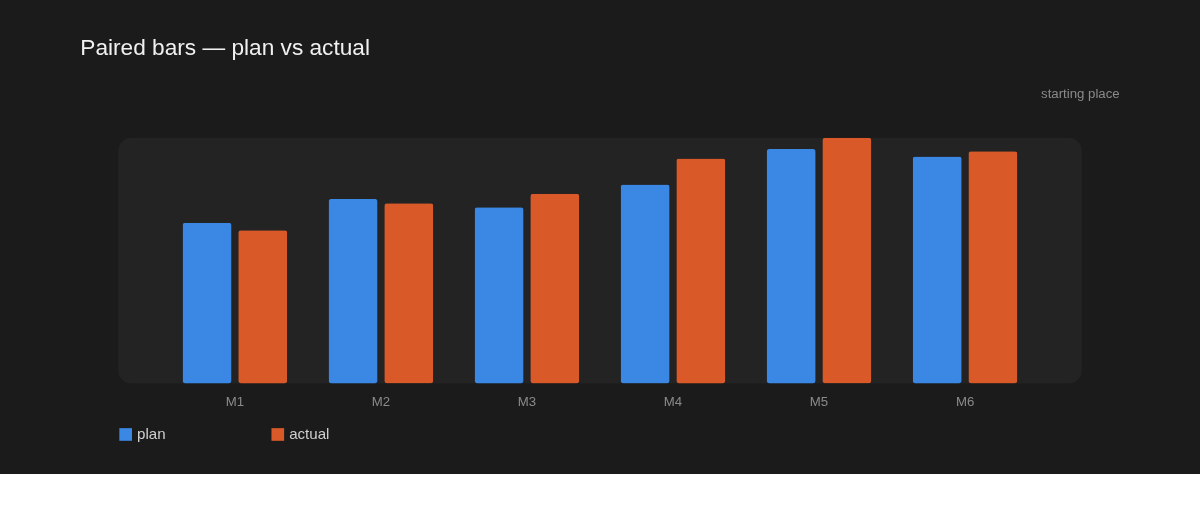 The height and width of the screenshot is (520, 1200). I want to click on chart-title: Paired bars — plan vs actual, so click(225, 46).